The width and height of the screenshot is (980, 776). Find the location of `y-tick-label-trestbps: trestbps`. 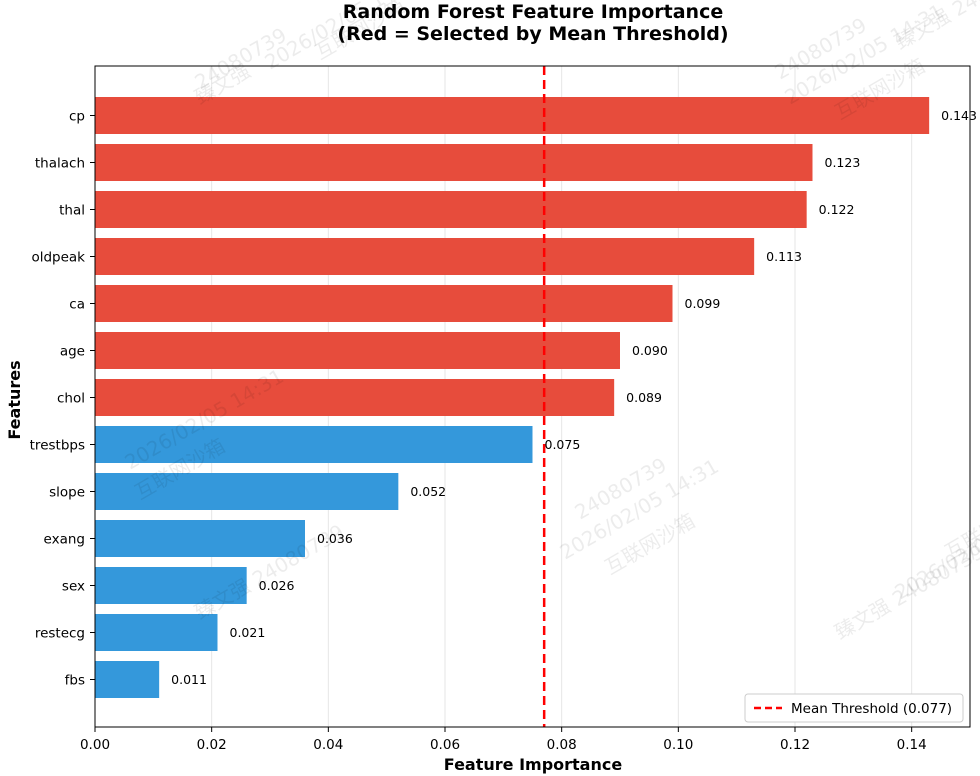

y-tick-label-trestbps: trestbps is located at coordinates (57, 446).